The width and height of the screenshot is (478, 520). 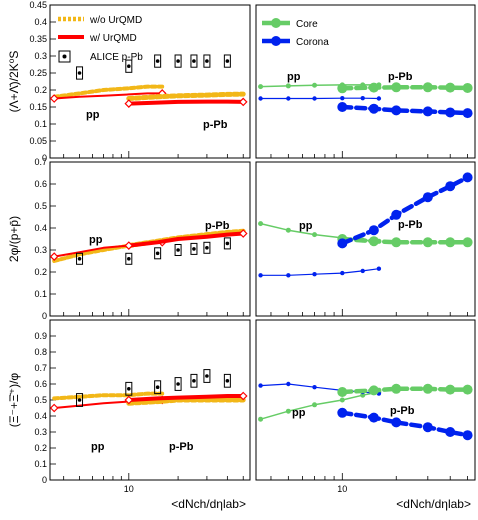 I want to click on bottom-left-annotation-pp: pp, so click(x=98, y=447).